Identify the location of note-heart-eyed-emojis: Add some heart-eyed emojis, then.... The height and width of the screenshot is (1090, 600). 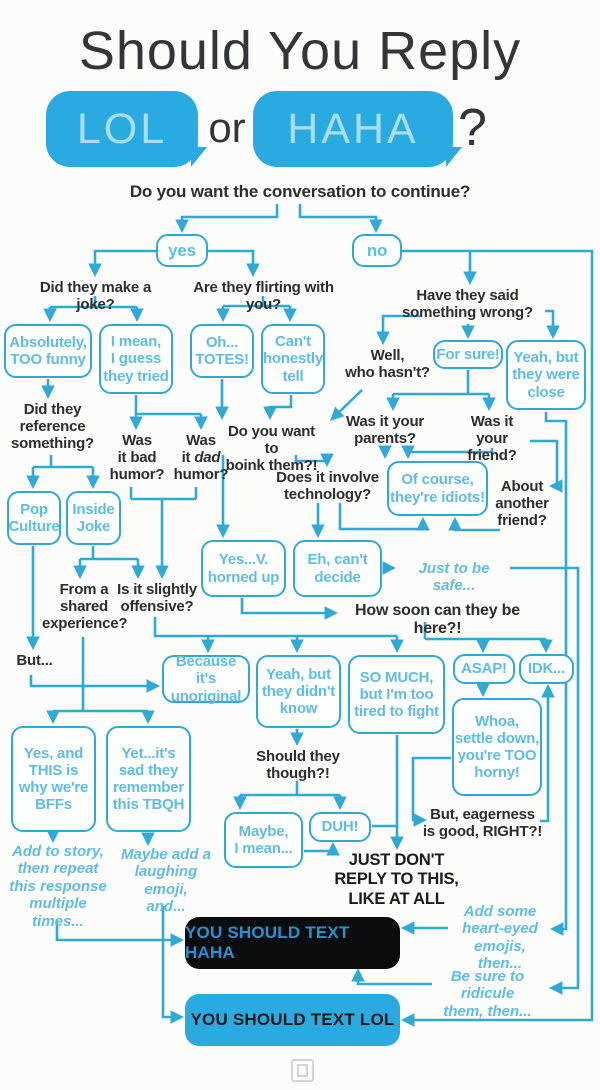
(500, 938).